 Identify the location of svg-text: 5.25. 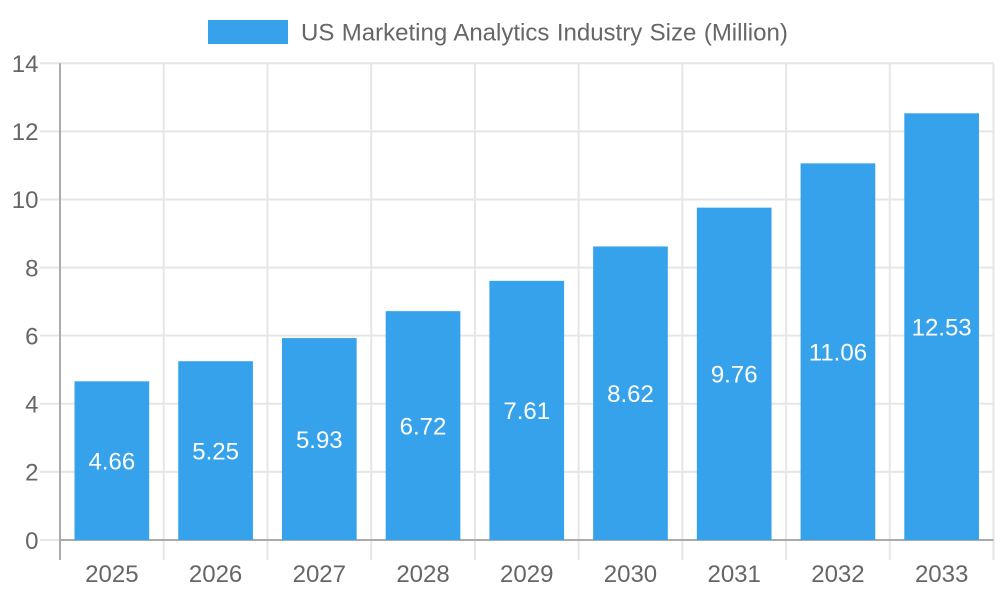
(215, 451).